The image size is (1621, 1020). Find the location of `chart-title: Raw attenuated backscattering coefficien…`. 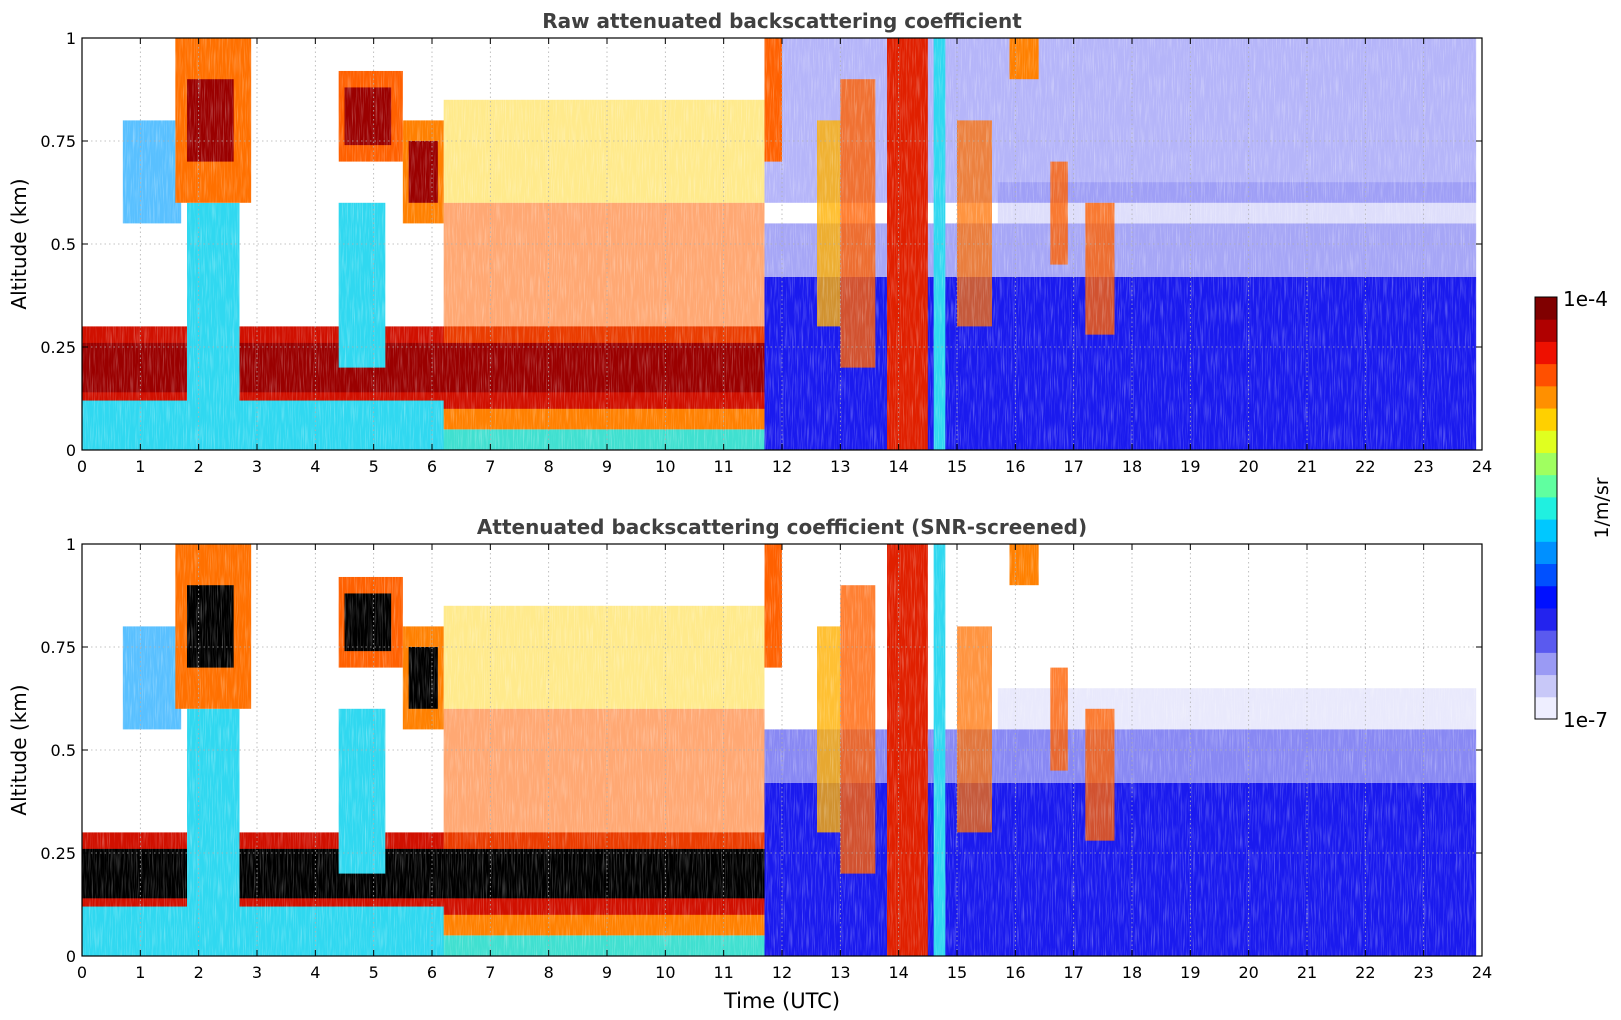

chart-title: Raw attenuated backscattering coefficien… is located at coordinates (782, 21).